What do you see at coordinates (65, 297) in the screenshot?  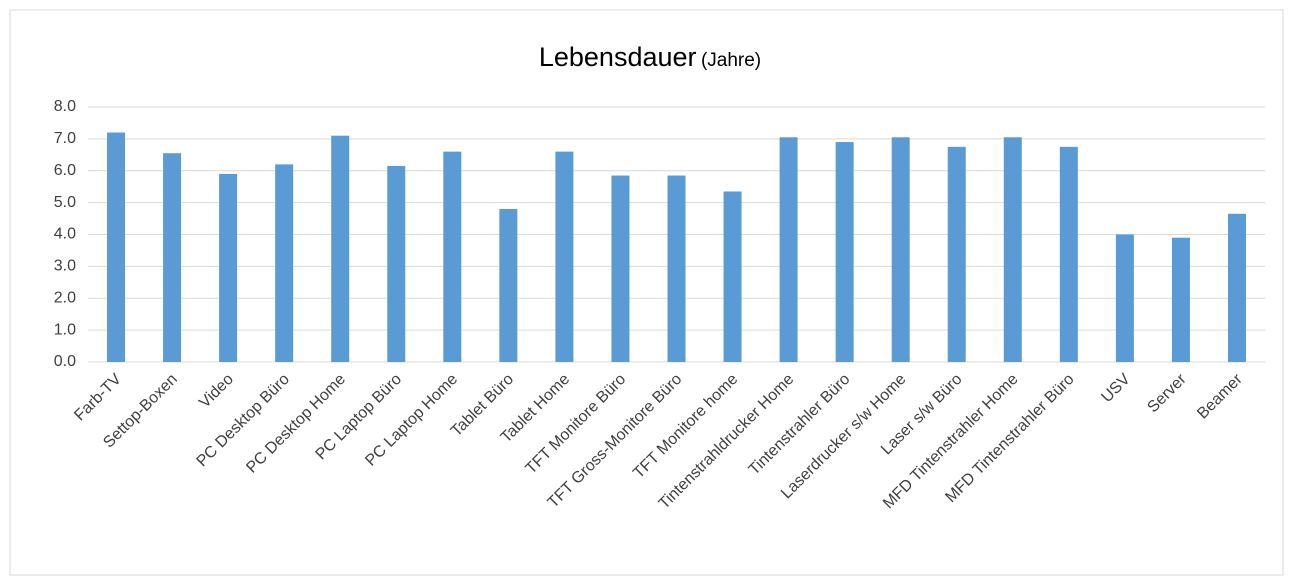 I see `y-tick-label: 2.0` at bounding box center [65, 297].